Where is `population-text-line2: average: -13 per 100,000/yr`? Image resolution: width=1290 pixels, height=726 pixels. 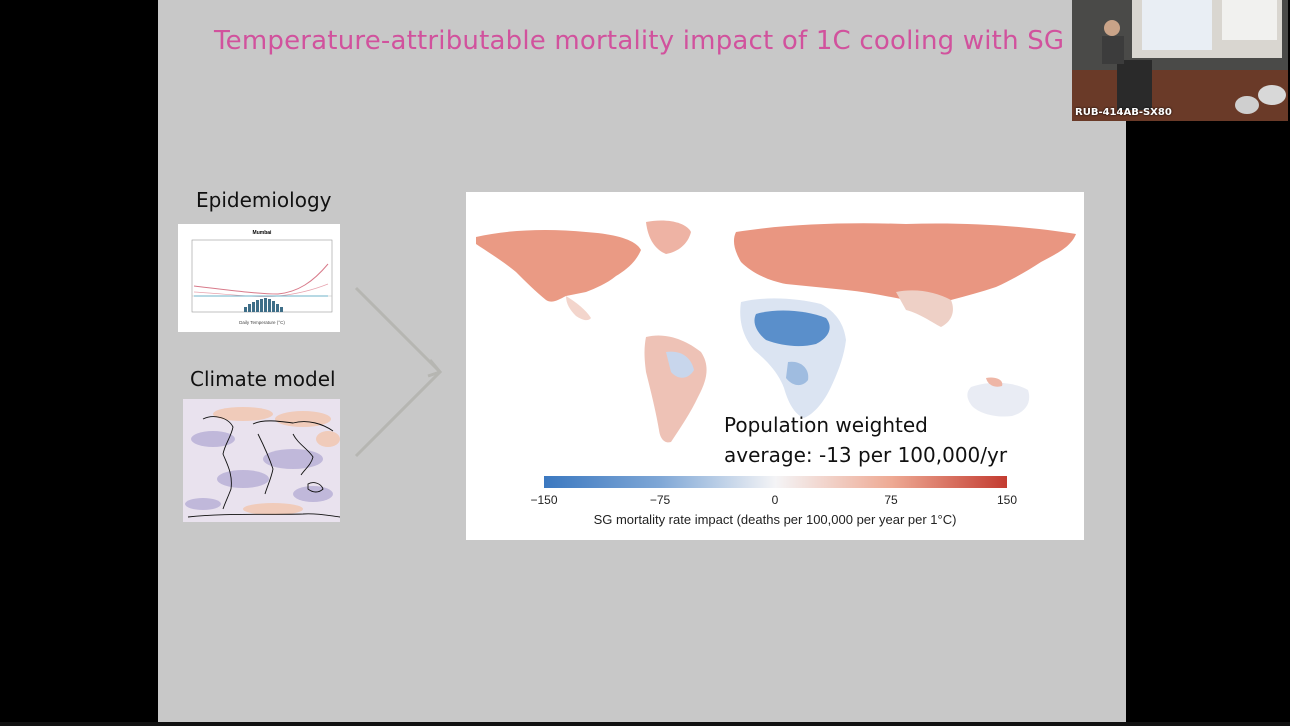 population-text-line2: average: -13 per 100,000/yr is located at coordinates (866, 455).